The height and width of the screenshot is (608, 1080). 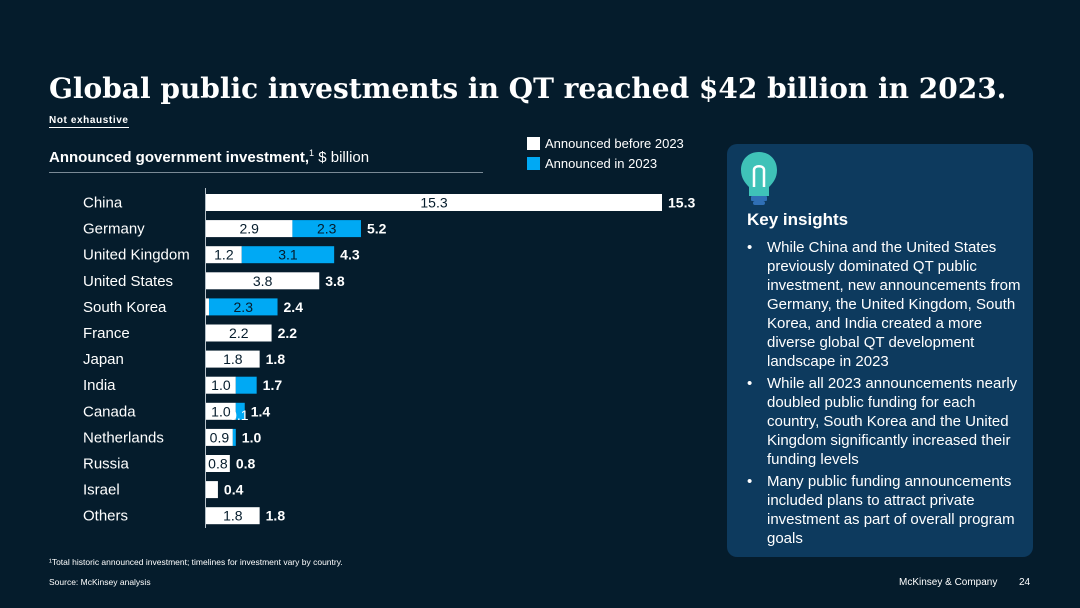 What do you see at coordinates (335, 281) in the screenshot?
I see `total-label: 3.8` at bounding box center [335, 281].